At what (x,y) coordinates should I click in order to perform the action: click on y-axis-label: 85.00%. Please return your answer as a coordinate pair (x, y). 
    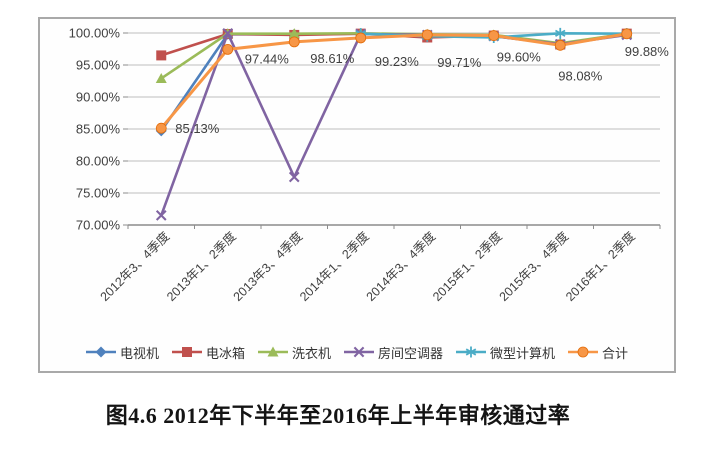
    Looking at the image, I should click on (98, 129).